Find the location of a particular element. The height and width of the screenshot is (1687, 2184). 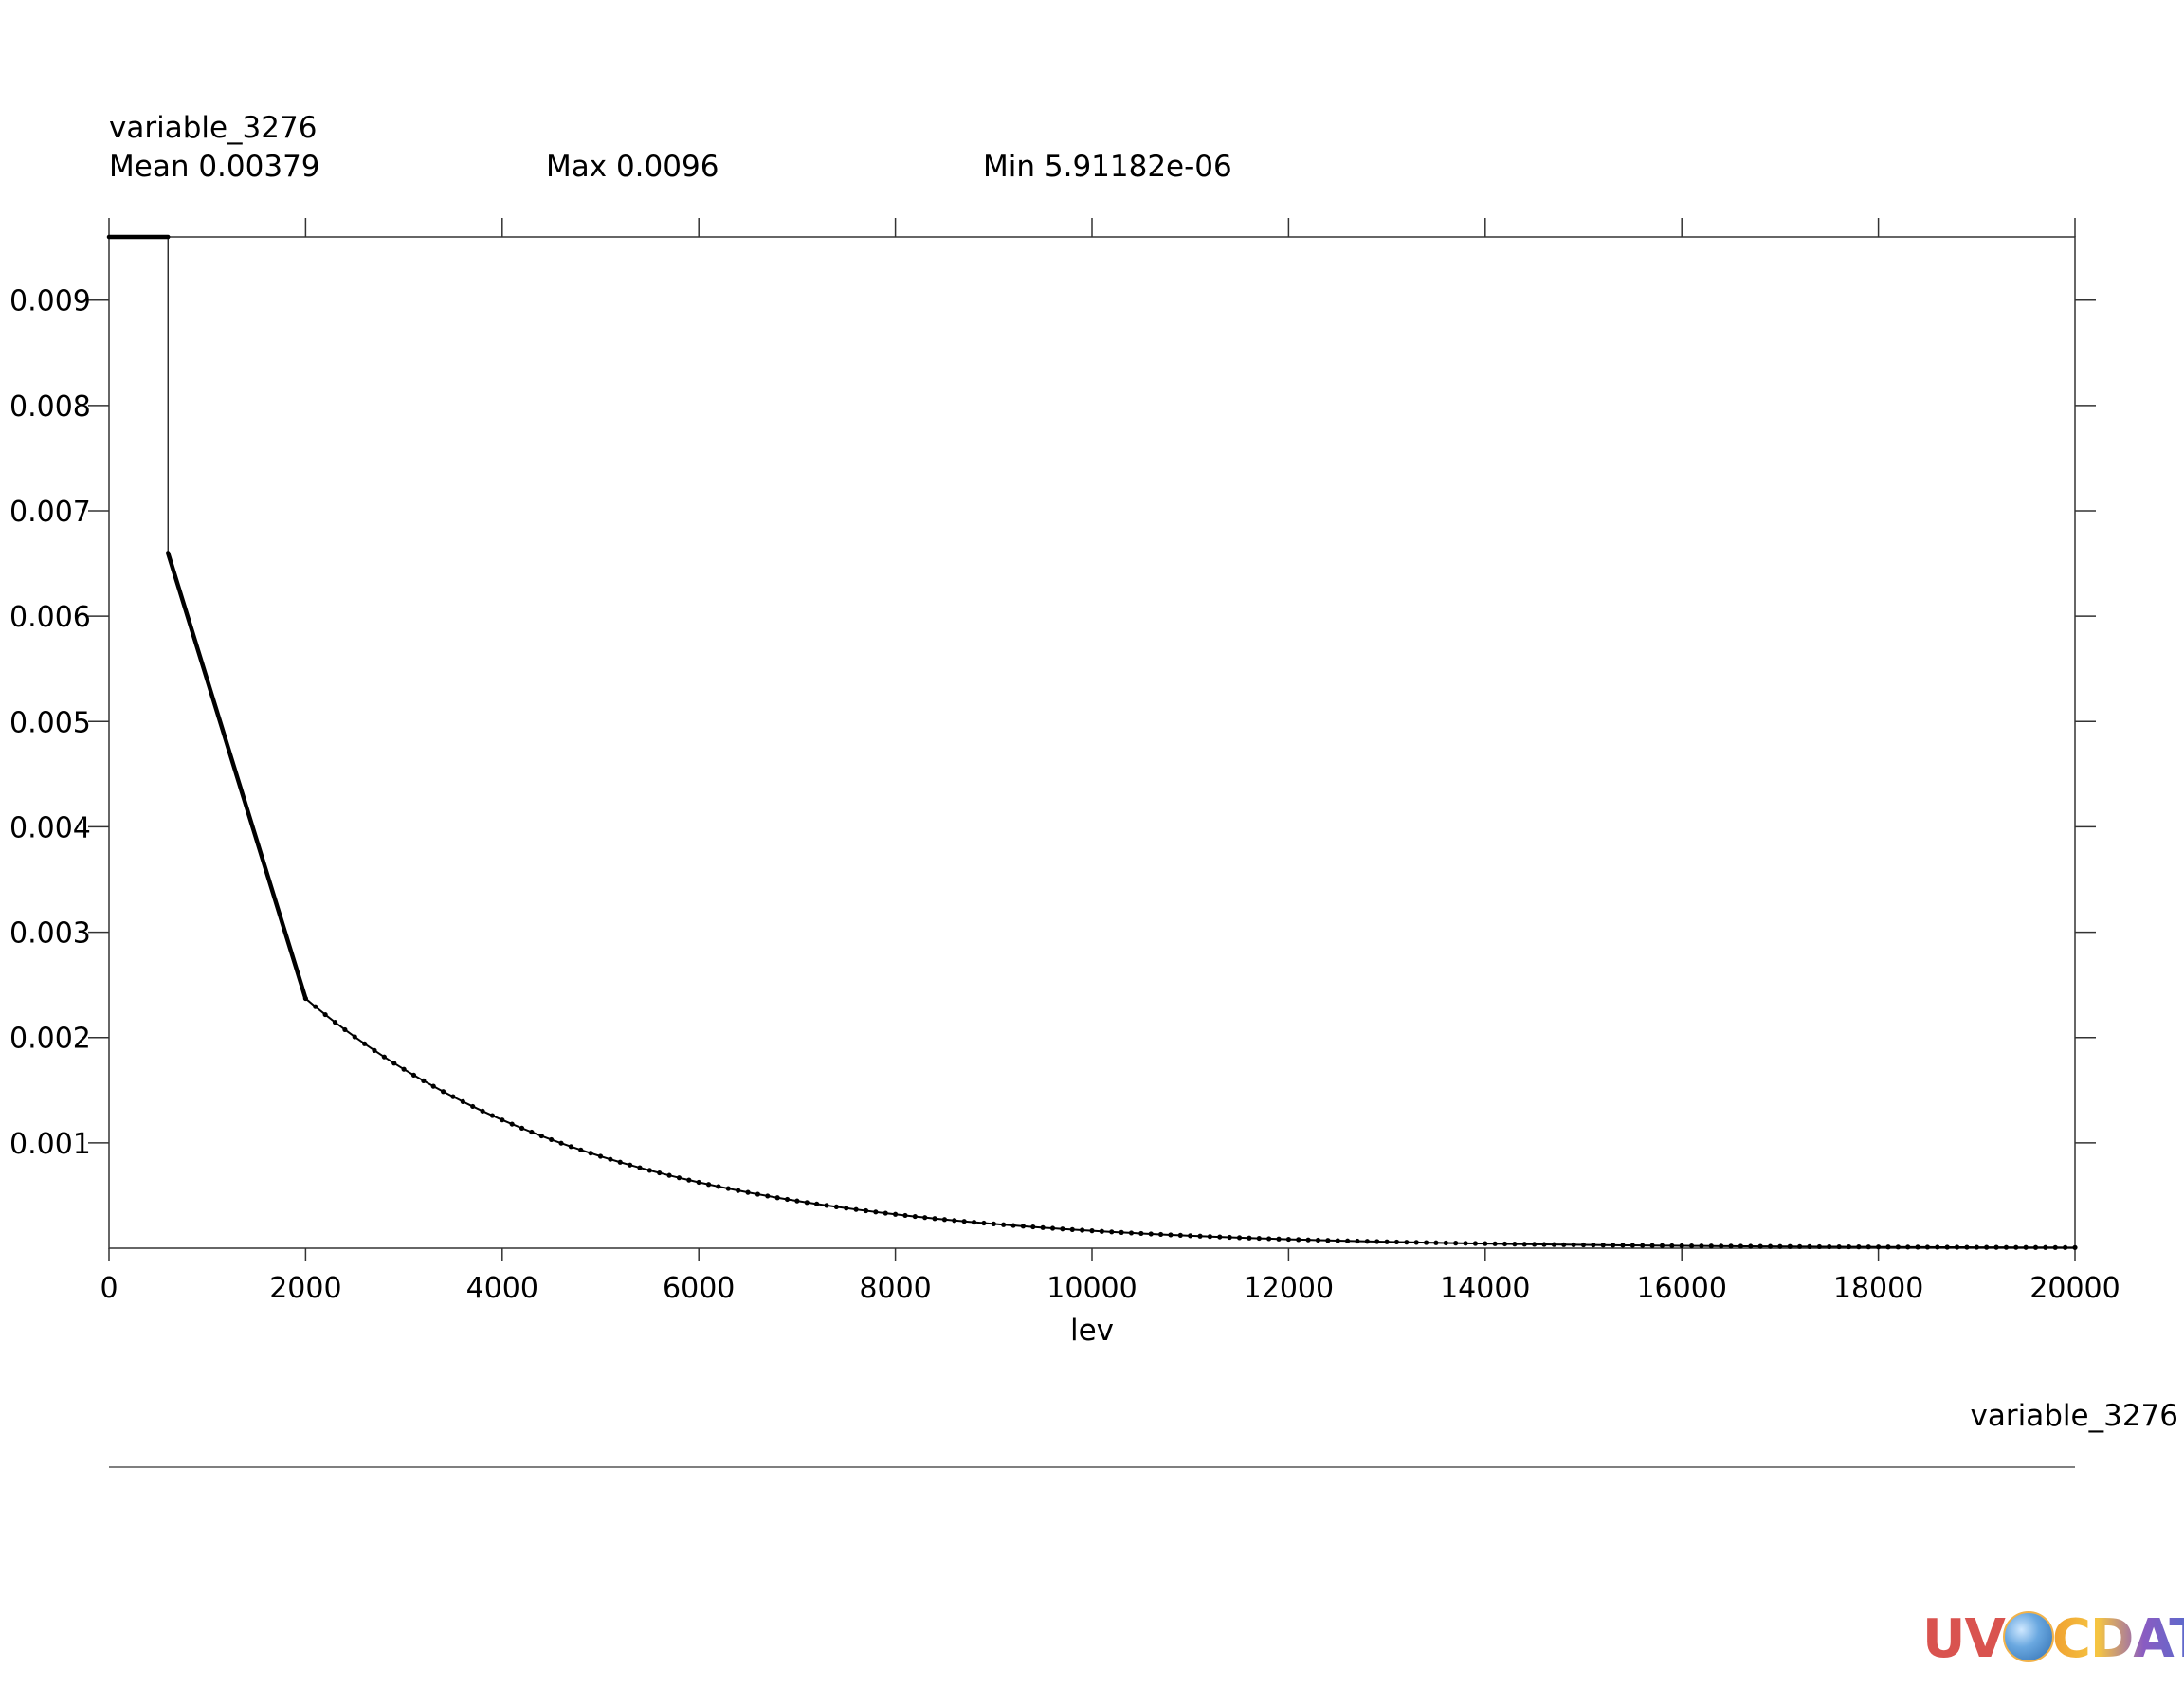

y-tick-label: 0.008 is located at coordinates (50, 407).